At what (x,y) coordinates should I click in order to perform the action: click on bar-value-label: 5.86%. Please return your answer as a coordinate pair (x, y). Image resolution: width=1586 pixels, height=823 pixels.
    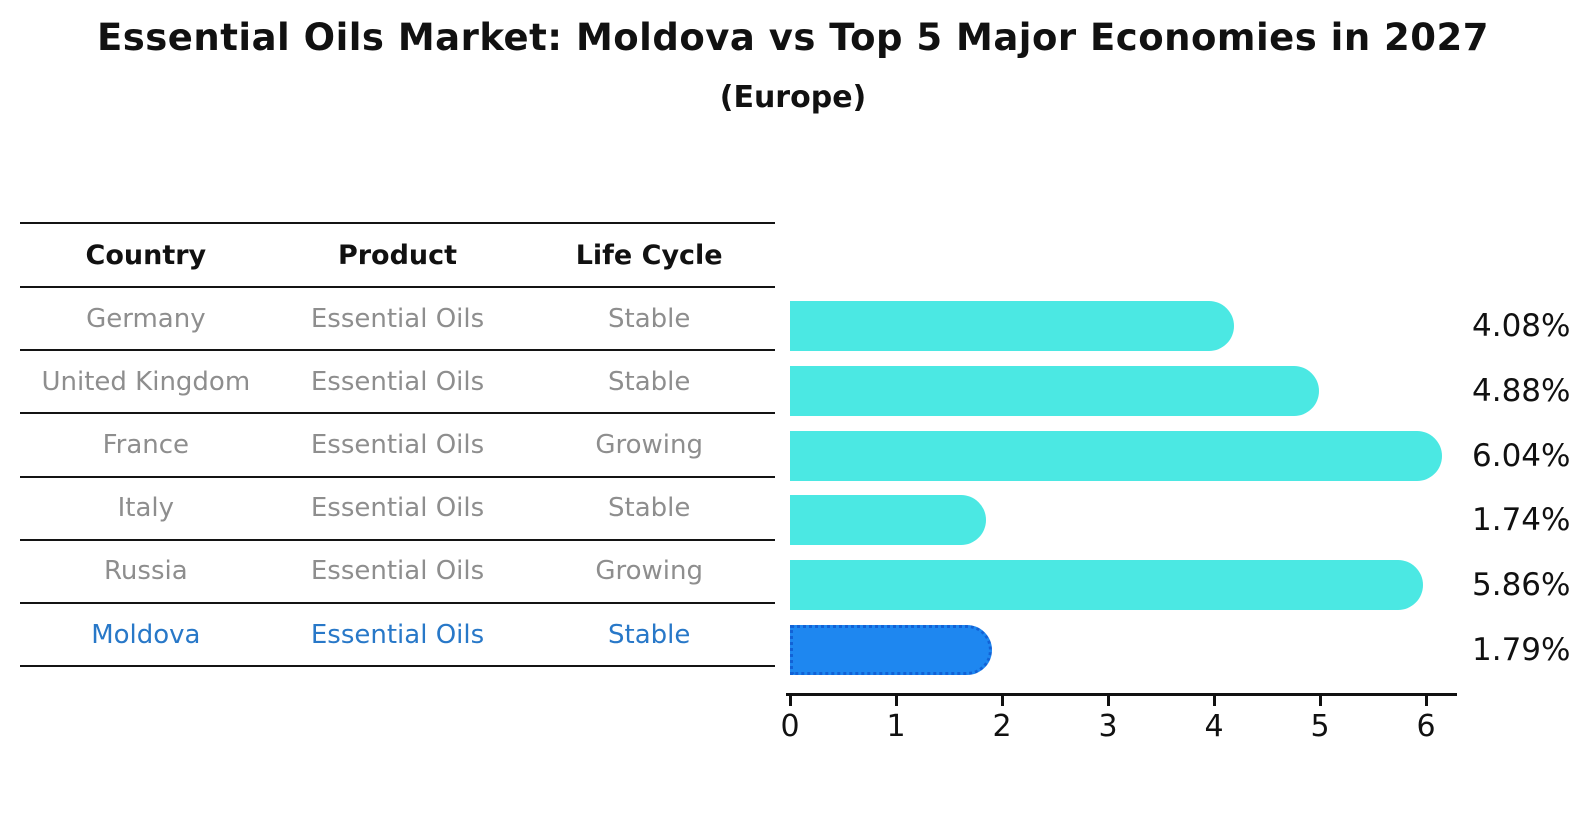
    Looking at the image, I should click on (1521, 585).